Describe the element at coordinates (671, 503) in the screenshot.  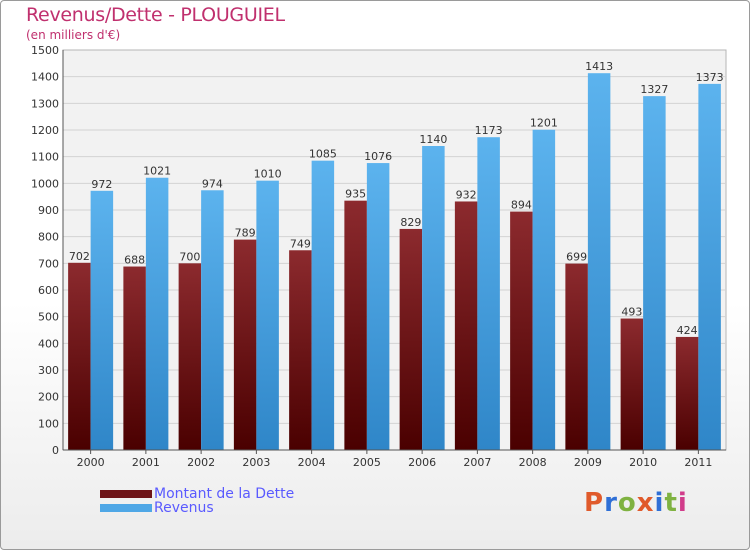
I see `logo-letter: t` at that location.